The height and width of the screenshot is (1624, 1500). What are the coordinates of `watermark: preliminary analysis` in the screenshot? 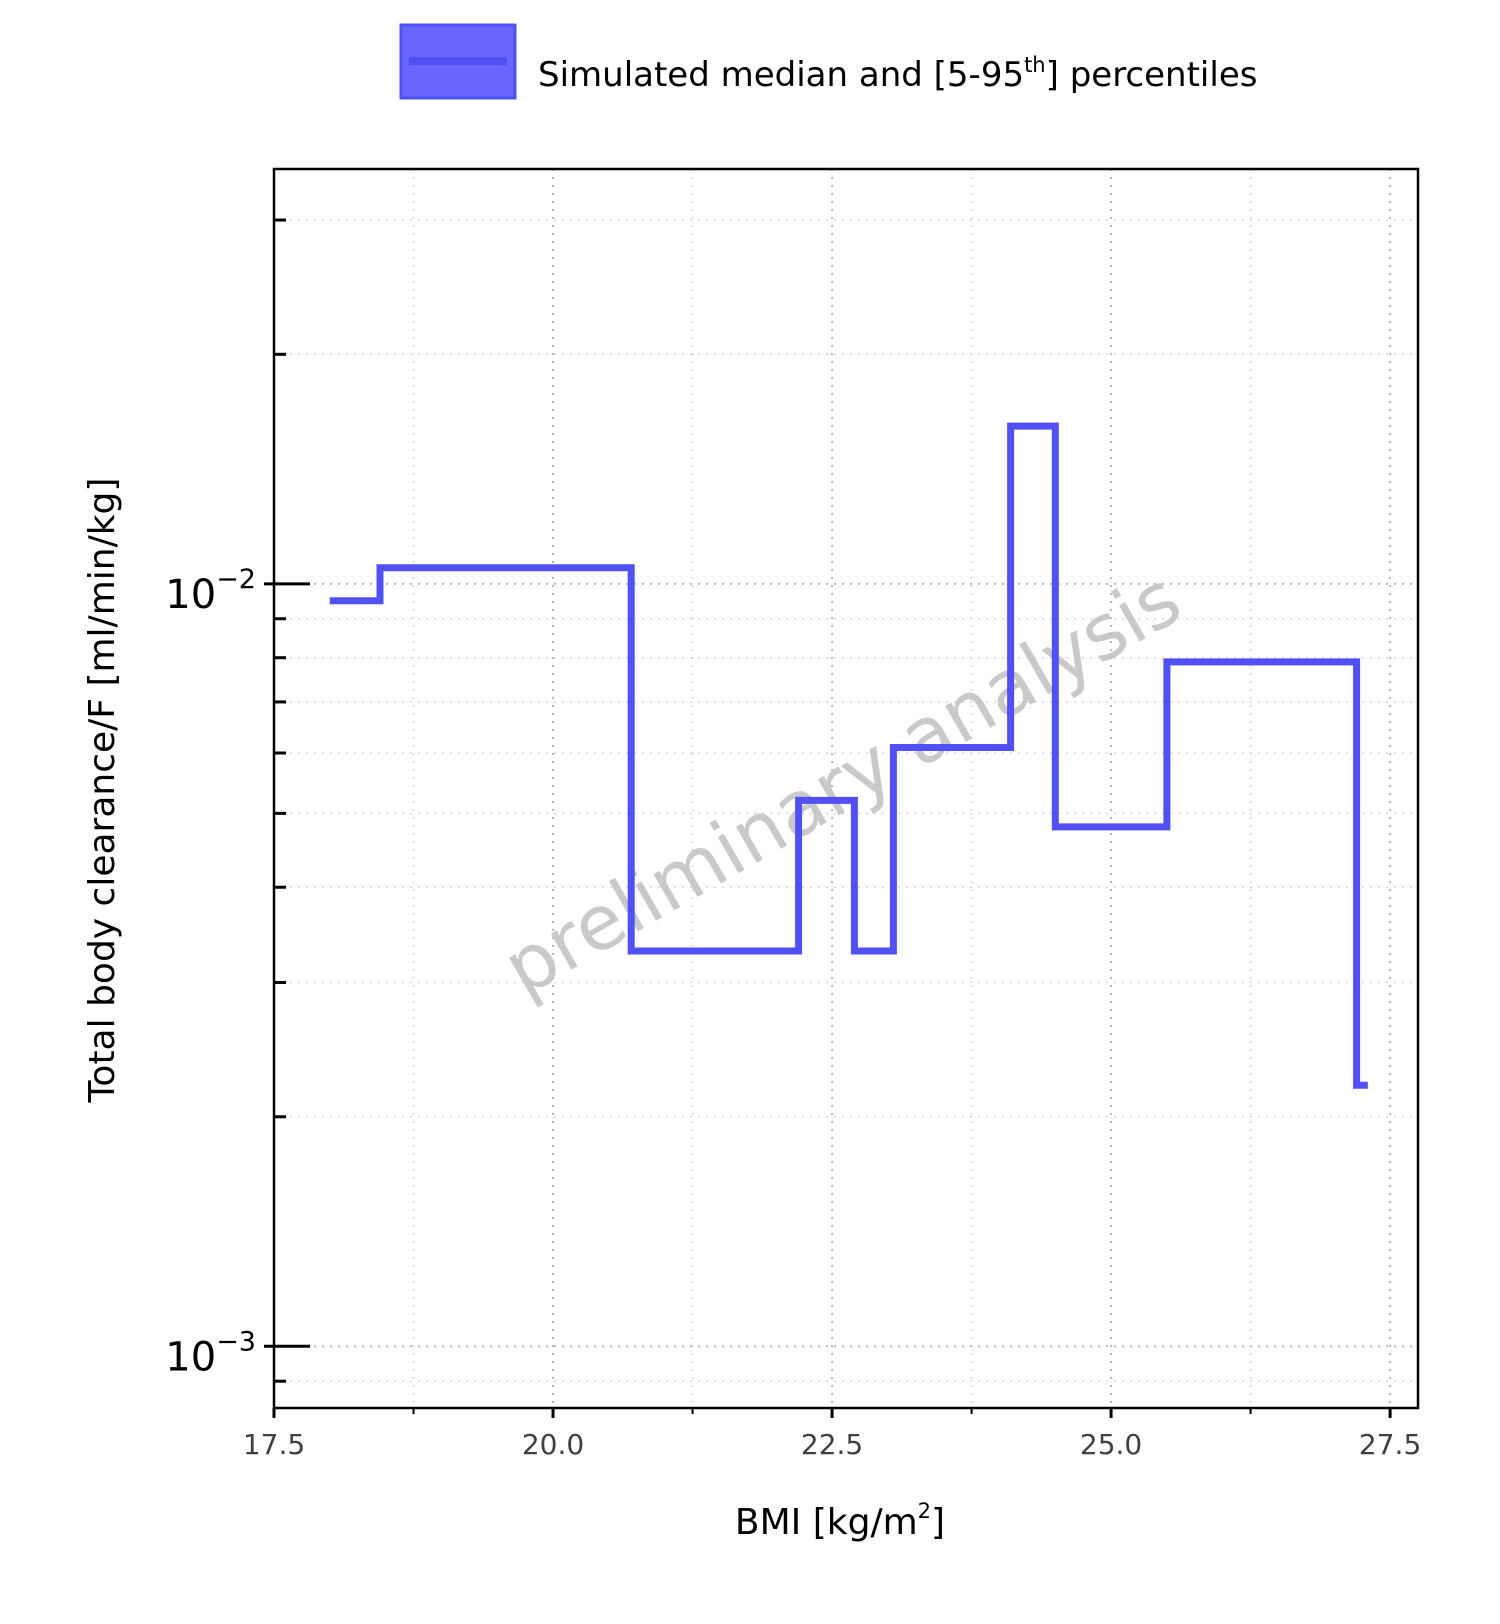 It's located at (841, 782).